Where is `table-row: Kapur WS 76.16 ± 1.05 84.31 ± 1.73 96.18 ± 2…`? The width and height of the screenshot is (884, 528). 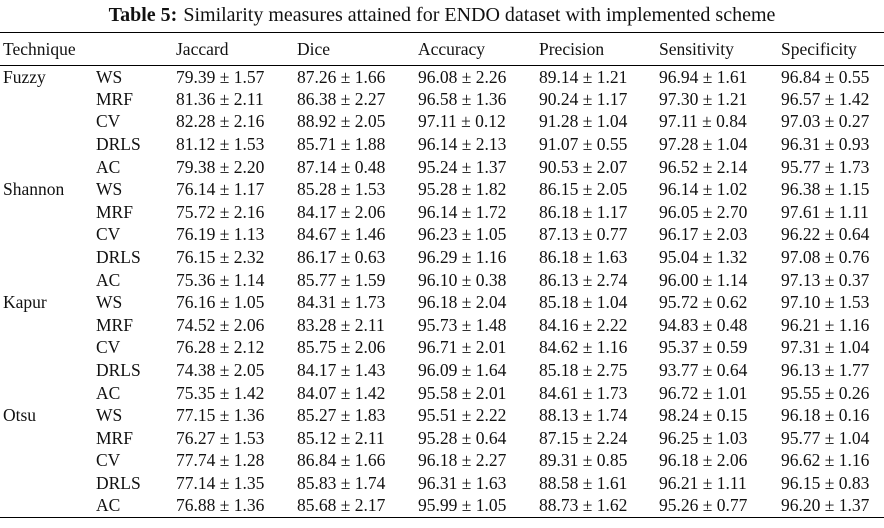
table-row: Kapur WS 76.16 ± 1.05 84.31 ± 1.73 96.18 ± 2… is located at coordinates (442, 302).